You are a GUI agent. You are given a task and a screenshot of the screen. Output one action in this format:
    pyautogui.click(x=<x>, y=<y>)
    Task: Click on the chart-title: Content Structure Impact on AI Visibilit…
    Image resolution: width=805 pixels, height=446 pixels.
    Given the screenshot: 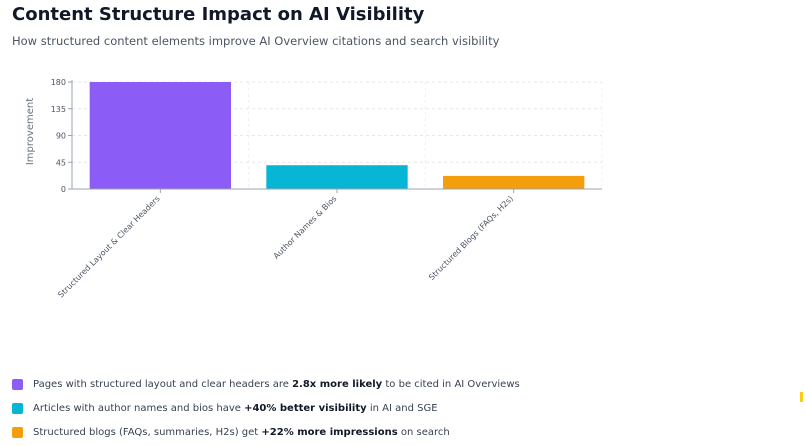 What is the action you would take?
    pyautogui.click(x=218, y=14)
    